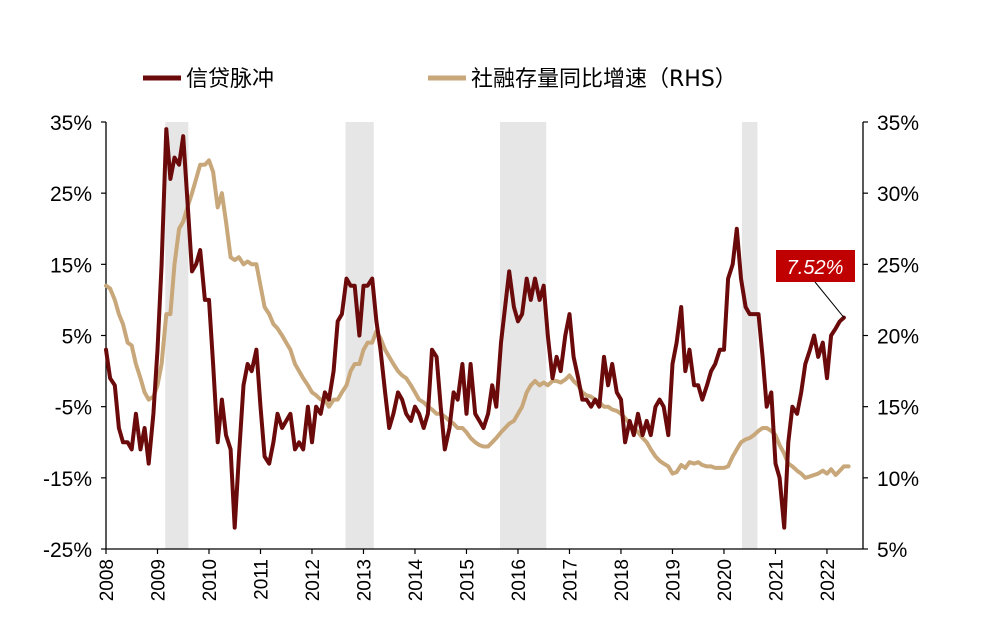 The image size is (983, 634). I want to click on x-tick-label: 2013, so click(364, 580).